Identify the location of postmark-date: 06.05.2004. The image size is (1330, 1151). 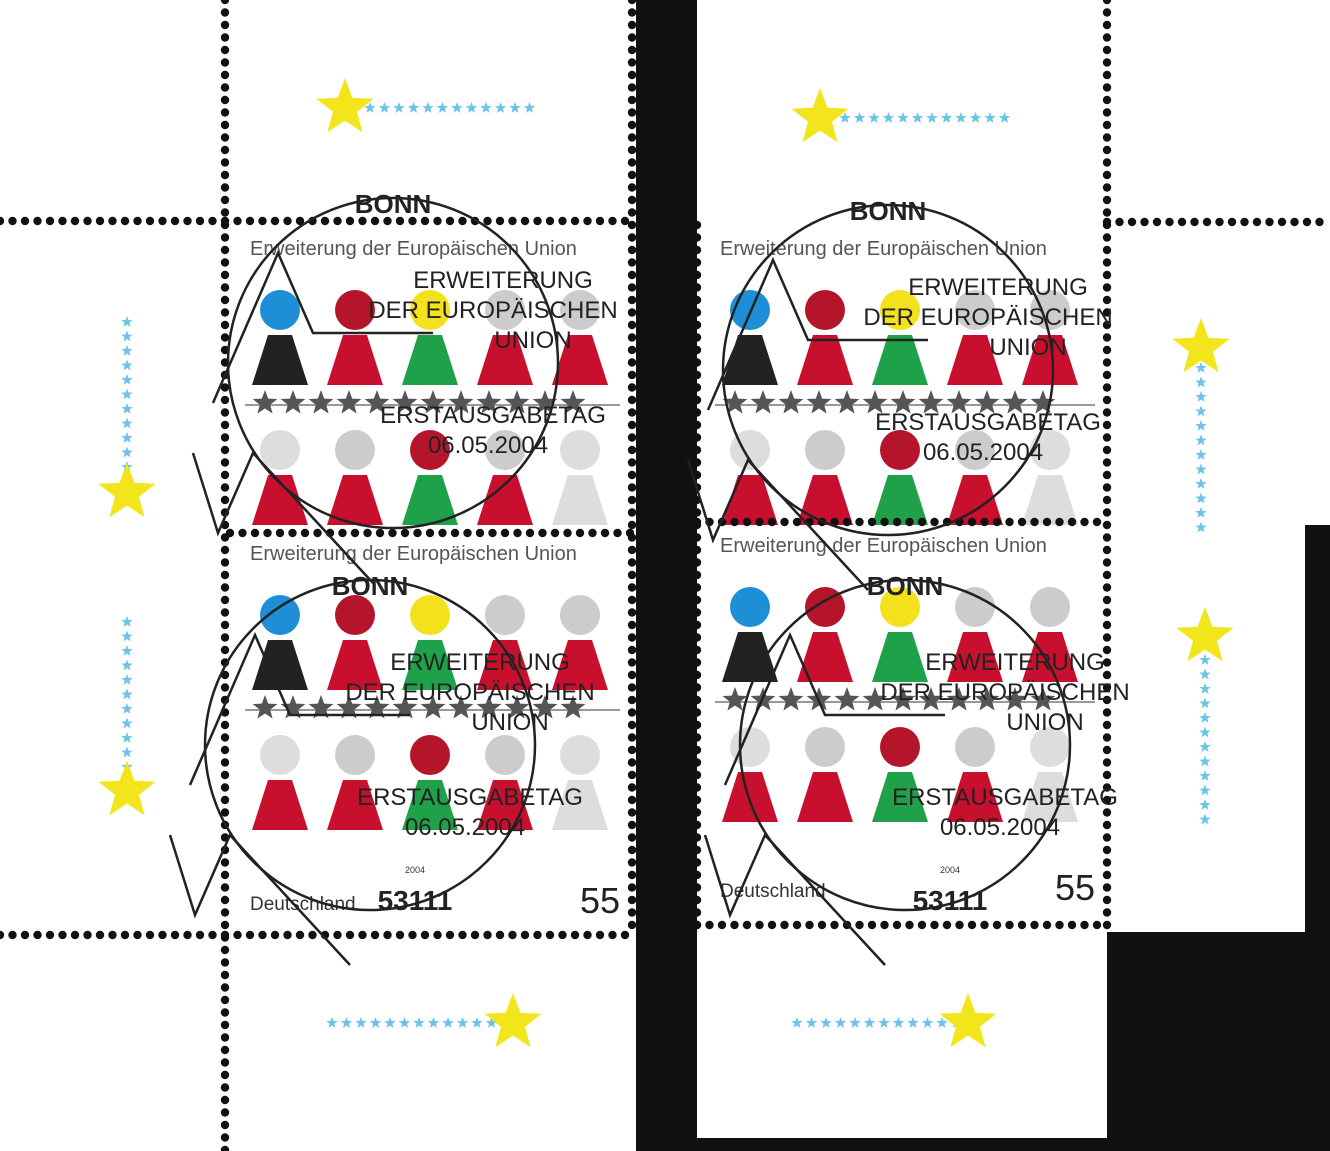
(1000, 827).